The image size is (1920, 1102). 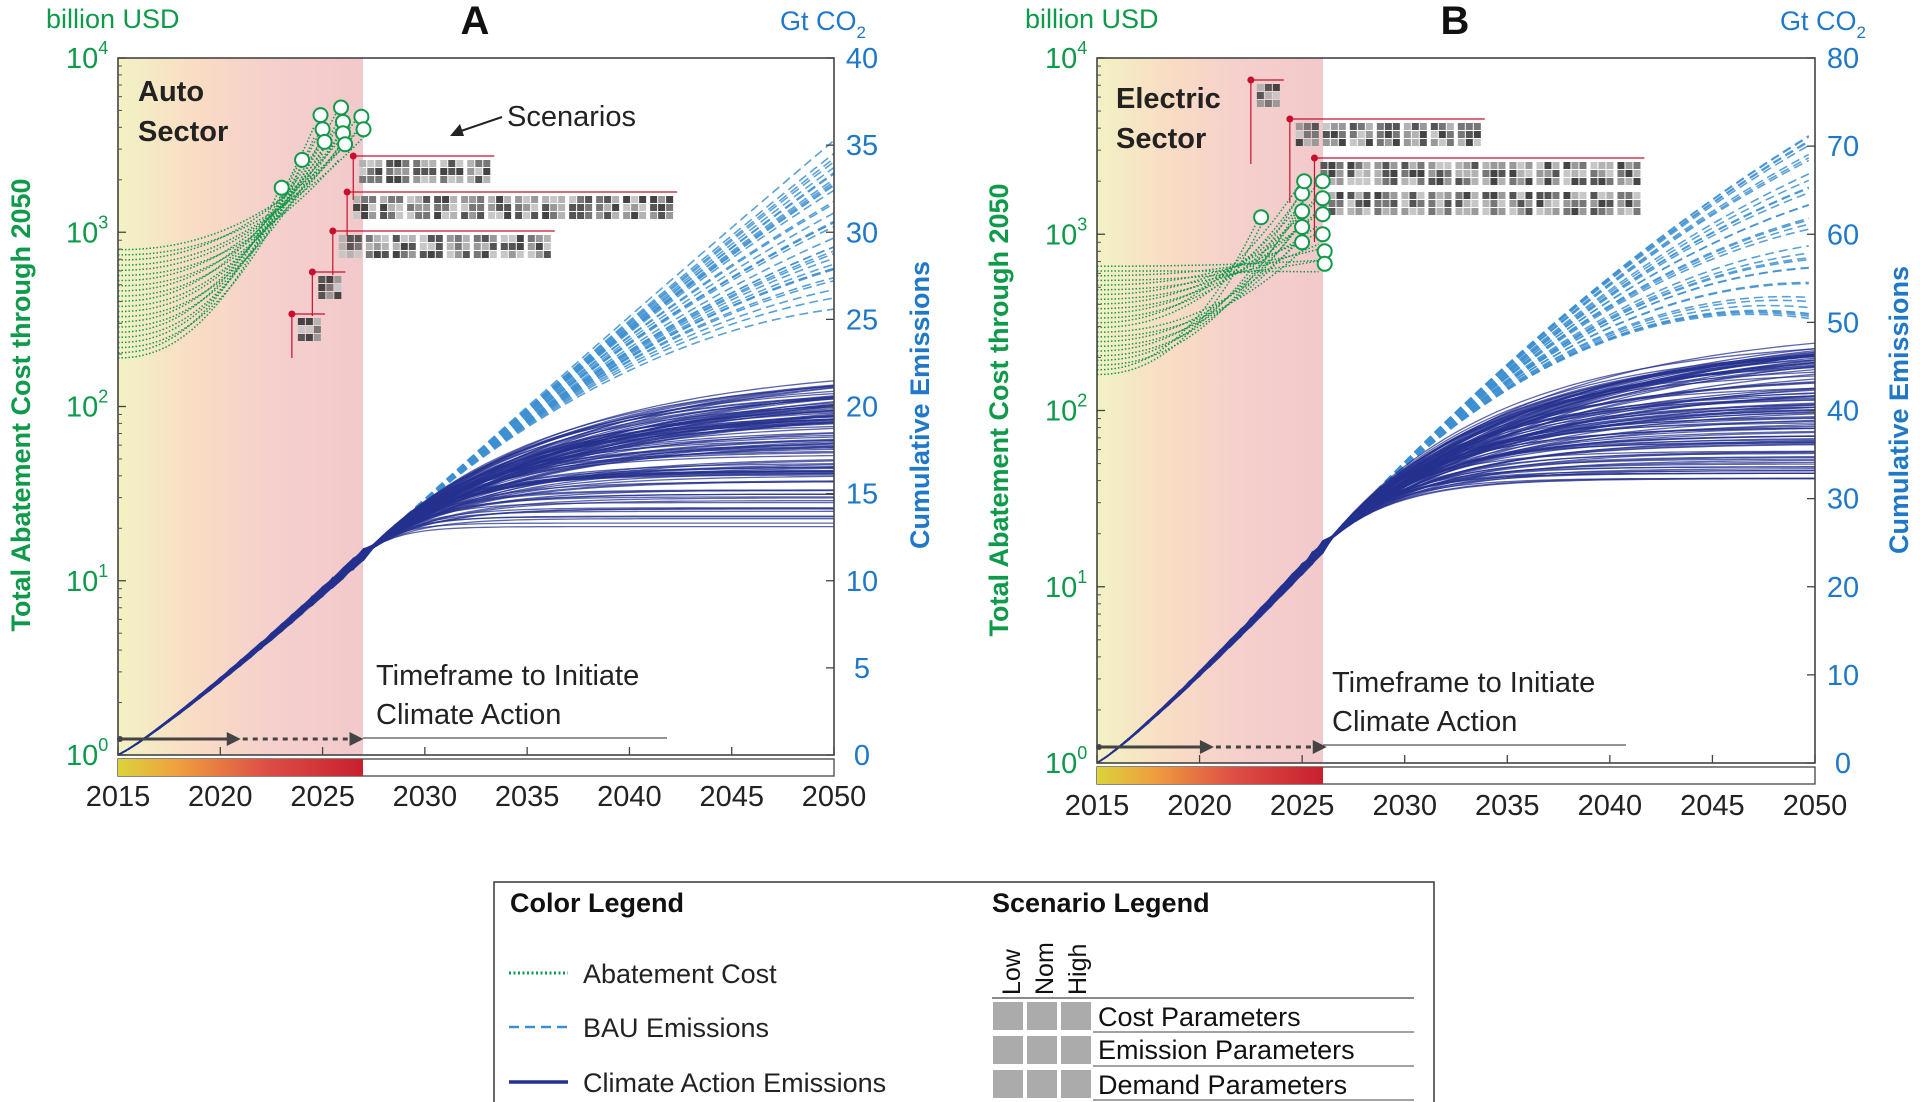 I want to click on timeframe-label-line1: Timeframe to Initiate, so click(x=1463, y=683).